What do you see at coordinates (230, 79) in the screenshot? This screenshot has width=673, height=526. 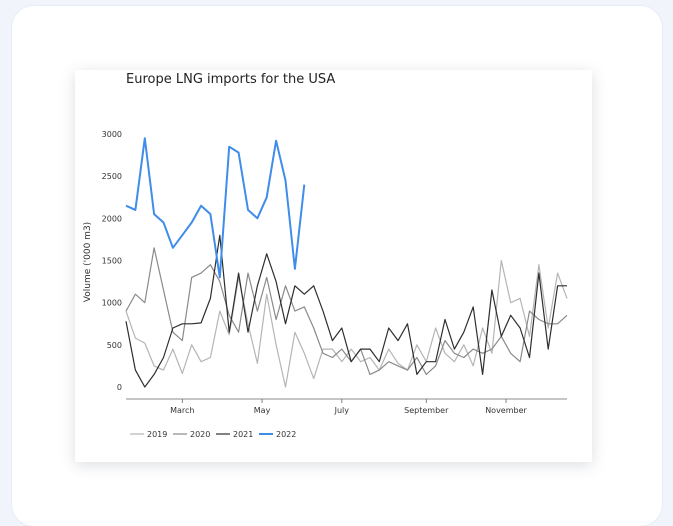 I see `chart-title: Europe LNG imports for the USA` at bounding box center [230, 79].